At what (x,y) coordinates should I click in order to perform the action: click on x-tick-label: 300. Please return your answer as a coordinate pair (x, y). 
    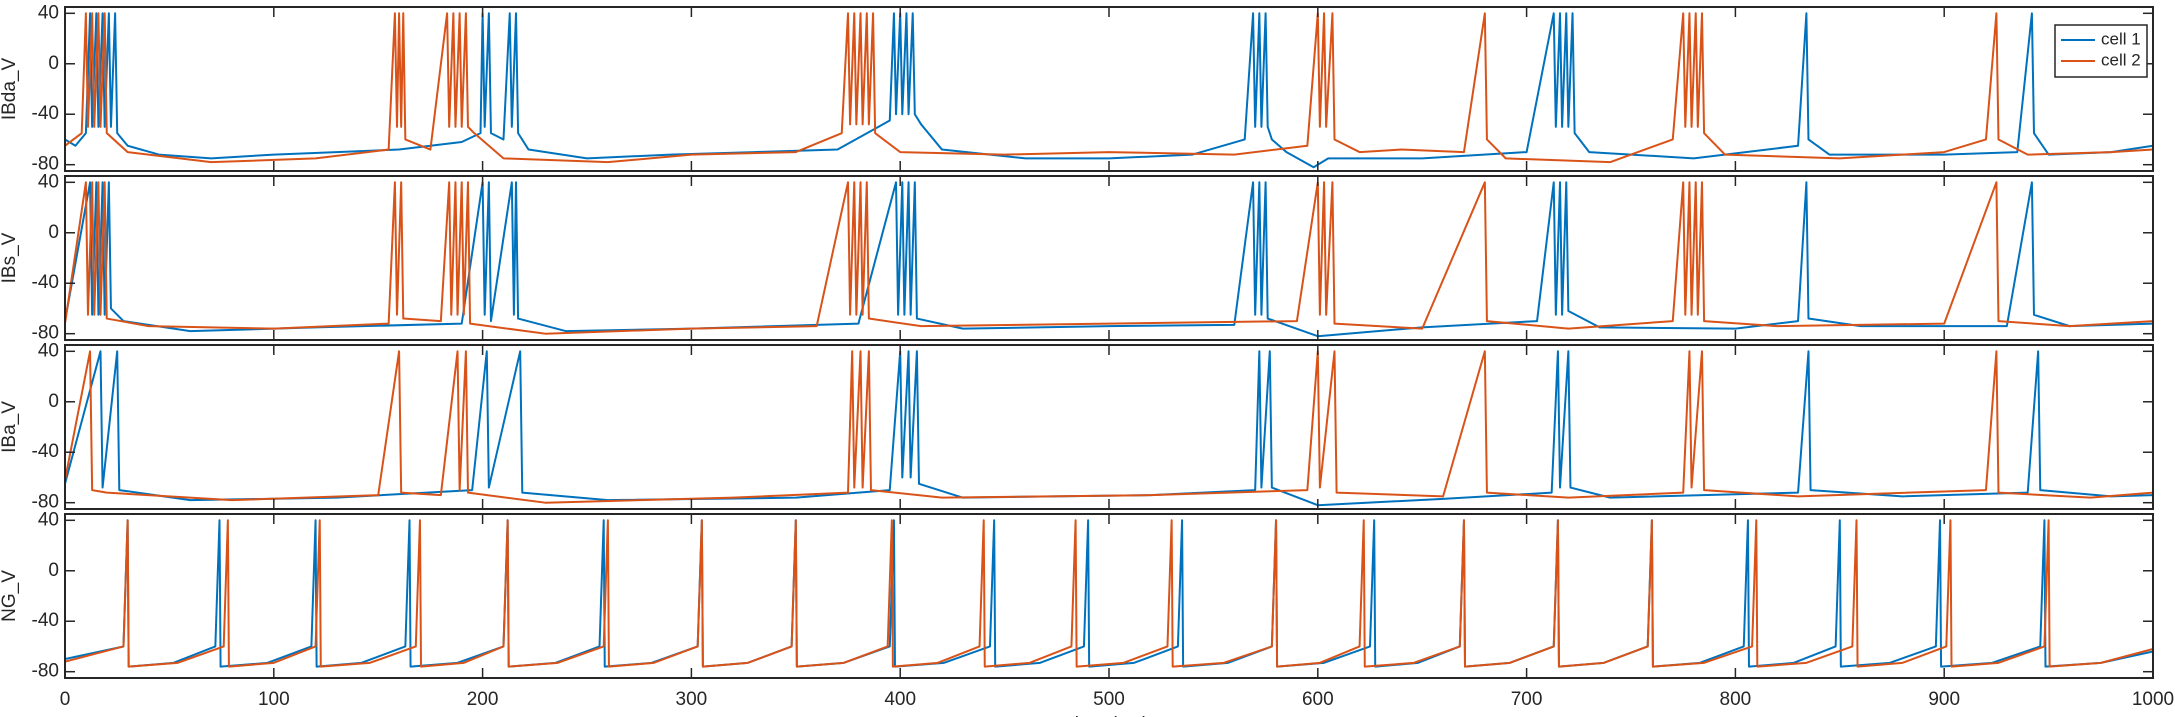
    Looking at the image, I should click on (692, 699).